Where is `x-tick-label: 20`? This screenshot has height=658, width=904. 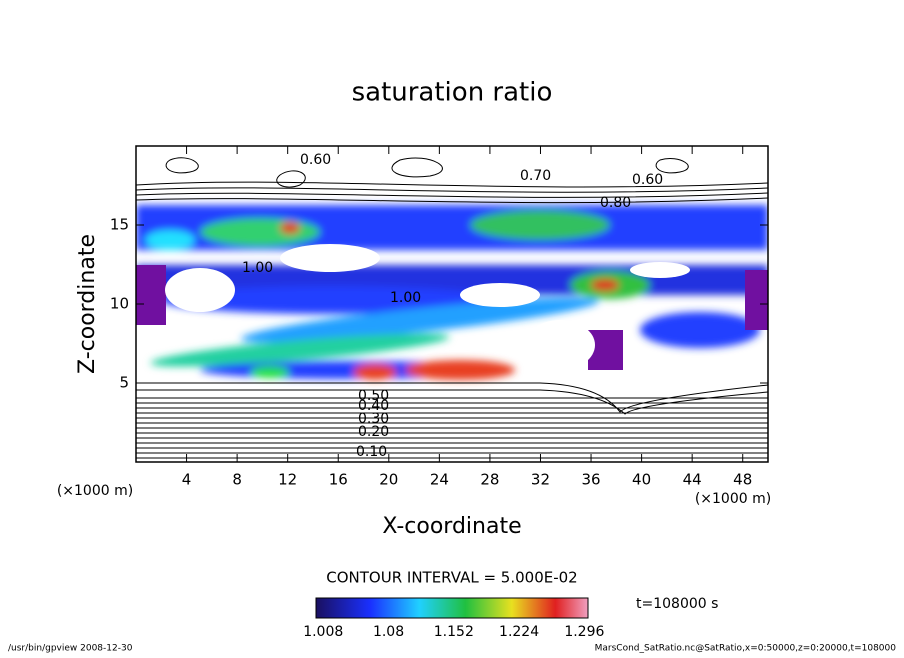 x-tick-label: 20 is located at coordinates (388, 480).